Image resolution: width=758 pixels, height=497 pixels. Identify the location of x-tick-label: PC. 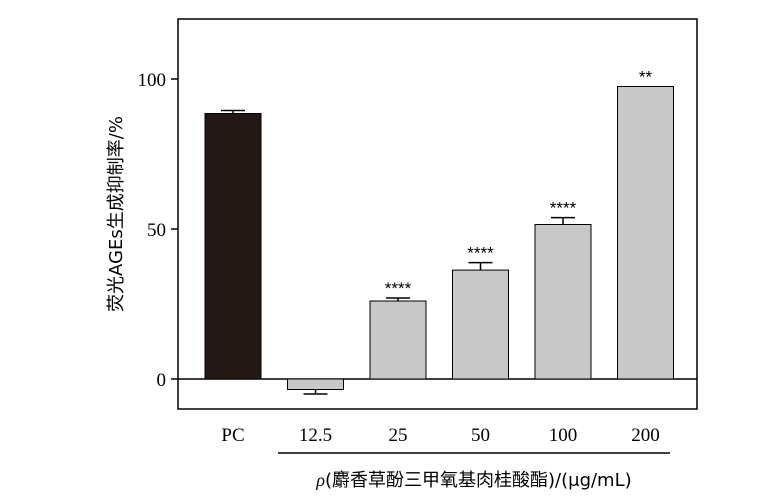
(232, 435).